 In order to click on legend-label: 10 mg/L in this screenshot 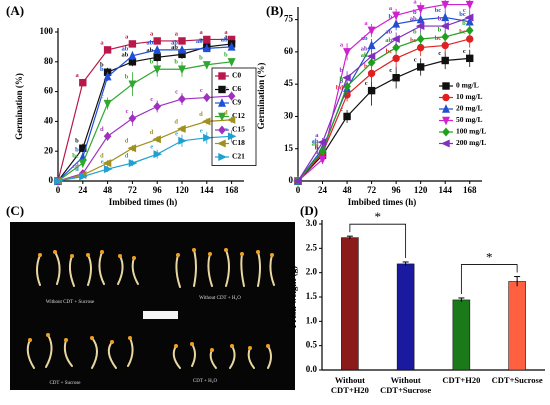, I will do `click(469, 96)`.